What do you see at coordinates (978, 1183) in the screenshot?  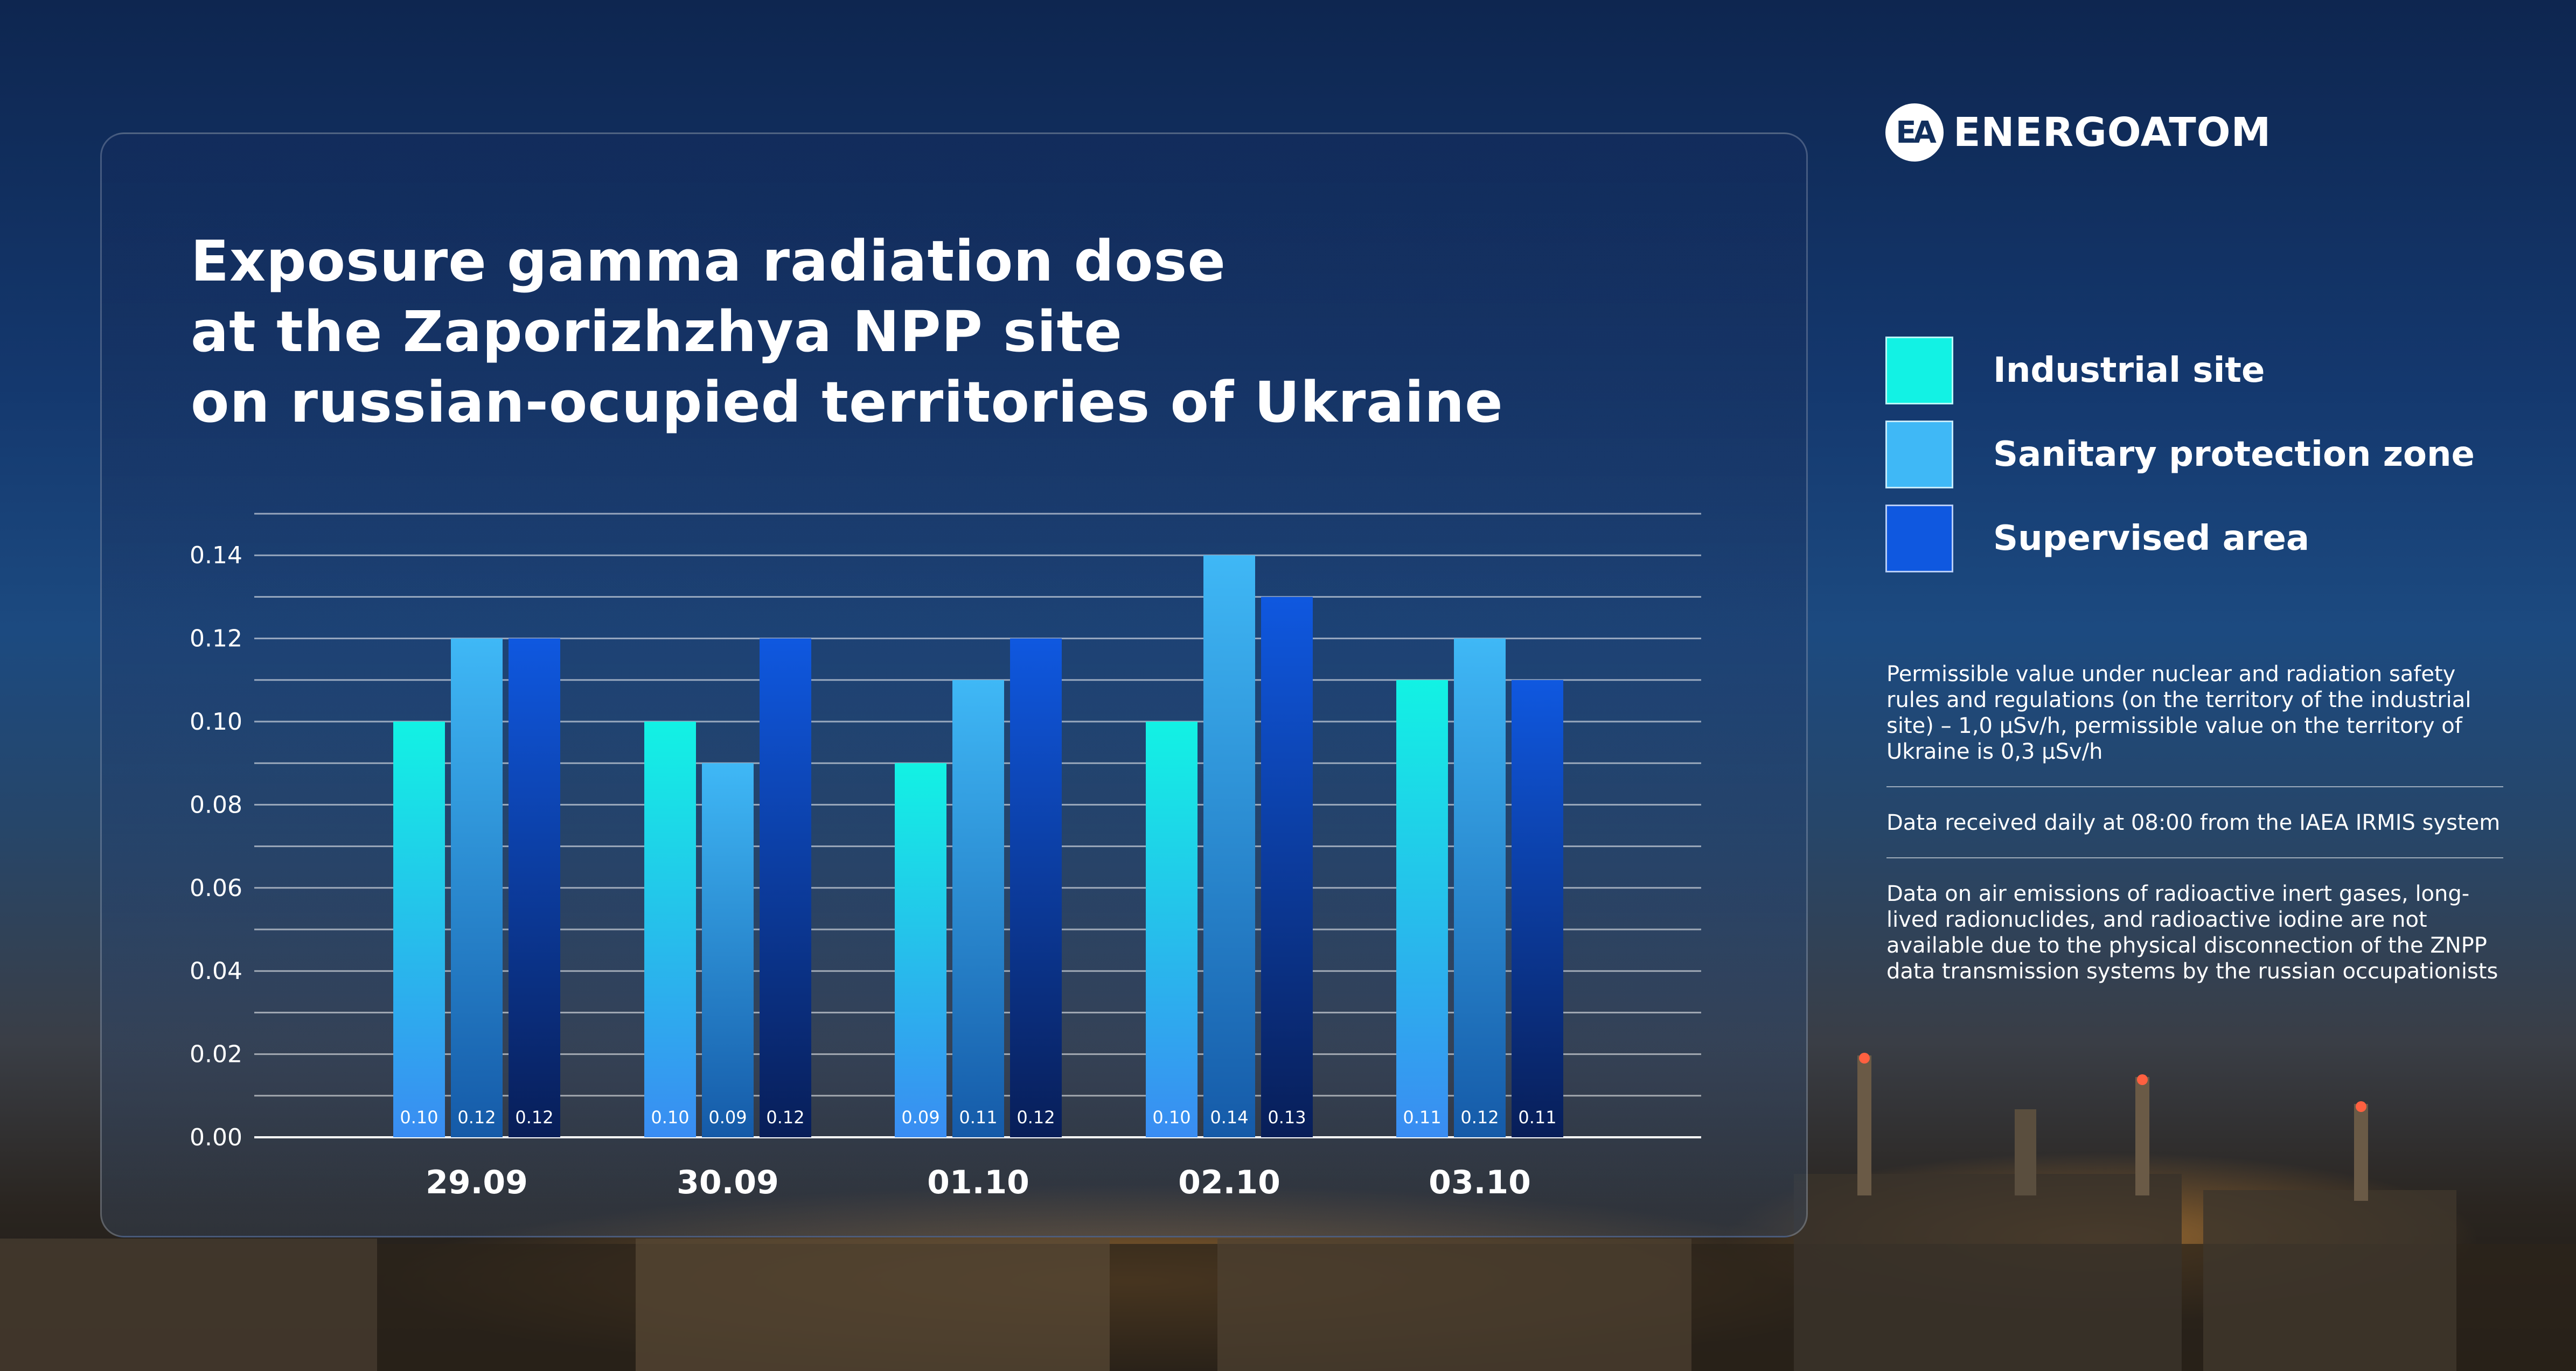 I see `x-category-label: 01.10` at bounding box center [978, 1183].